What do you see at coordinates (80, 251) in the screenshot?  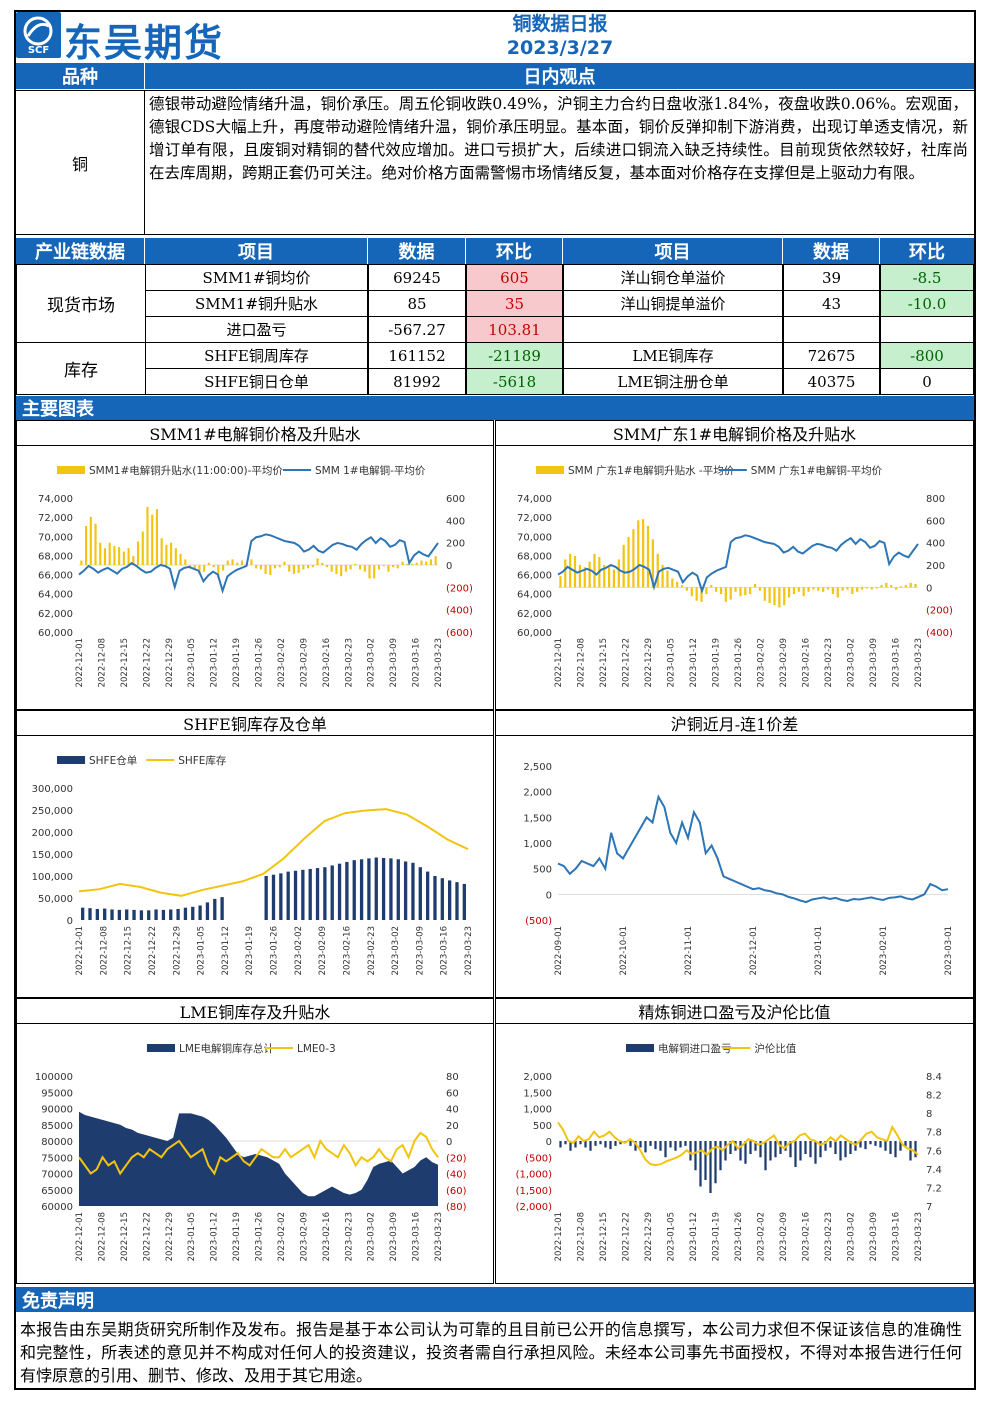 I see `th-chain: 产业链数据` at bounding box center [80, 251].